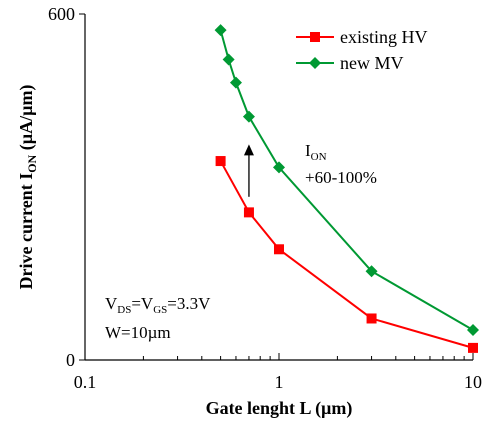 The image size is (495, 429). What do you see at coordinates (362, 50) in the screenshot?
I see `legend: existing HV new MV` at bounding box center [362, 50].